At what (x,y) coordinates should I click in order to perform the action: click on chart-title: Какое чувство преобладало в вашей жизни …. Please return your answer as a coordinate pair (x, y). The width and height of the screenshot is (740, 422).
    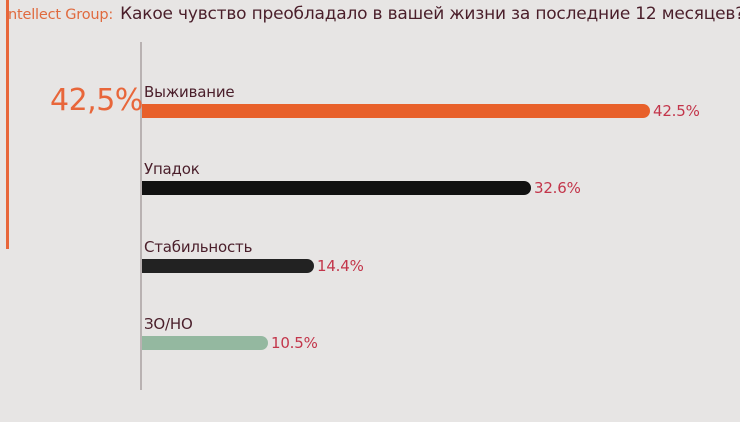
    Looking at the image, I should click on (430, 14).